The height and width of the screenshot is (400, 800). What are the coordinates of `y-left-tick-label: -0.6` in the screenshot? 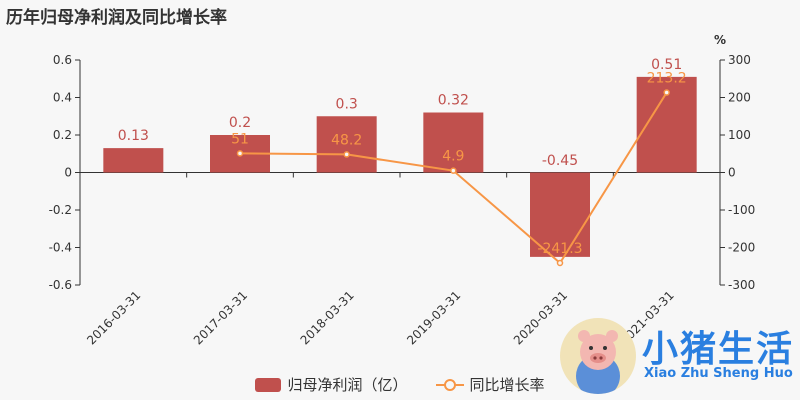 It's located at (60, 285).